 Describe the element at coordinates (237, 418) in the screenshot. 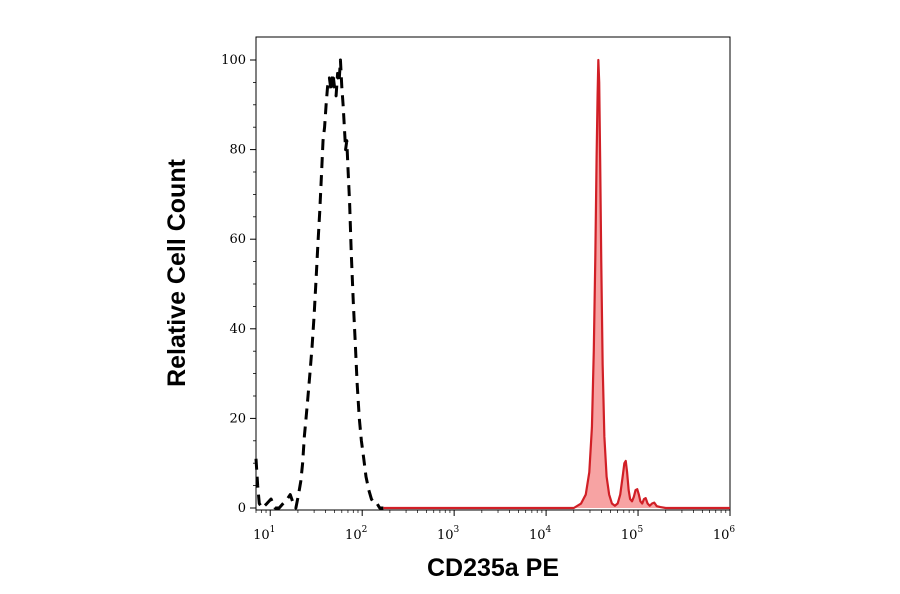

I see `y-tick-label: 20` at that location.